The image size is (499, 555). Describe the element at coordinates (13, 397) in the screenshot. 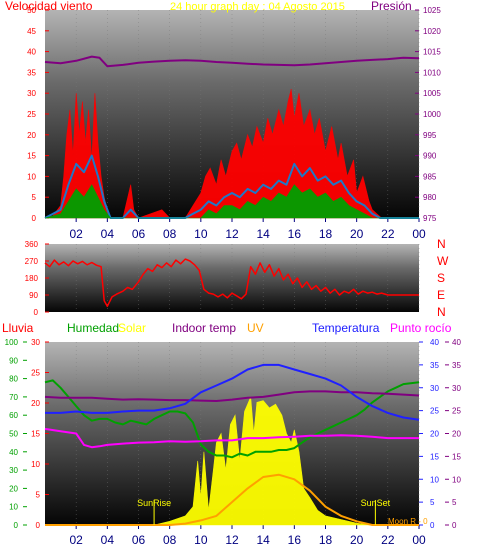

I see `percent-tick-label: 70` at that location.